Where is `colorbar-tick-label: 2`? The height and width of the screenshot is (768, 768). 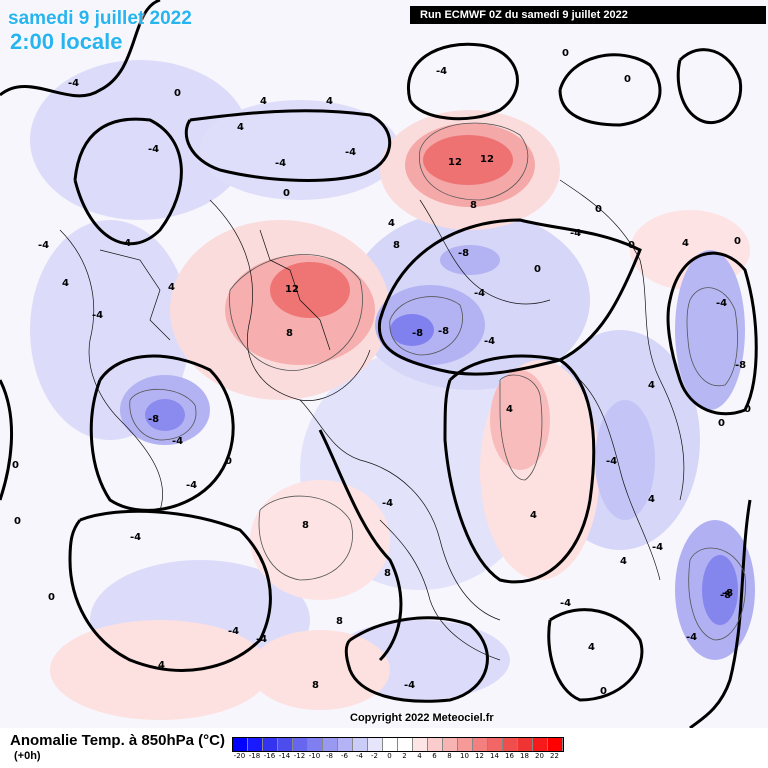 colorbar-tick-label: 2 is located at coordinates (404, 756).